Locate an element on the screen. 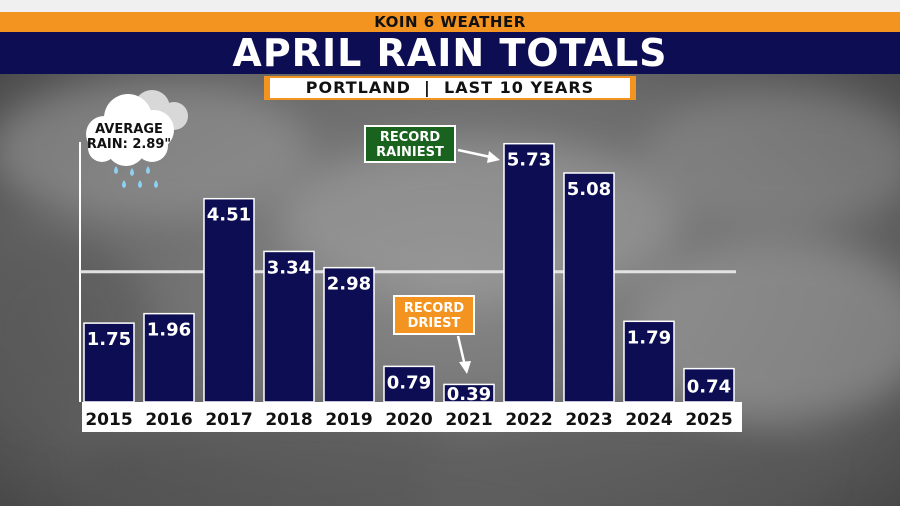 This screenshot has height=506, width=900. page-title: APRIL RAIN TOTALS is located at coordinates (450, 53).